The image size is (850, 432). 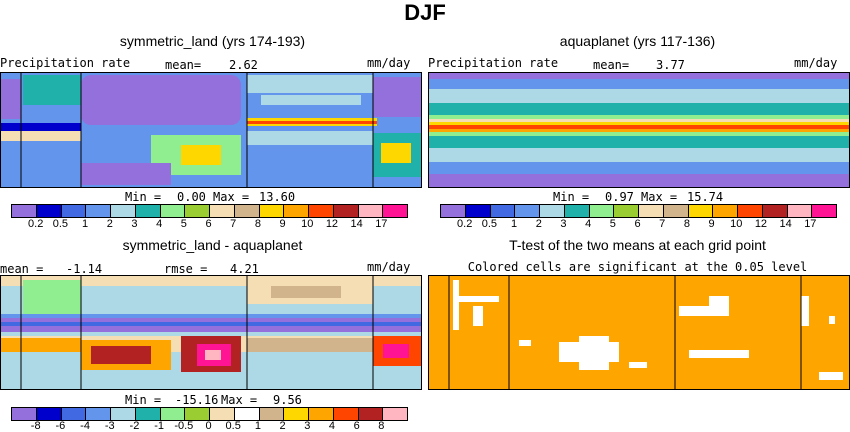 I want to click on panel4-map, so click(x=639, y=332).